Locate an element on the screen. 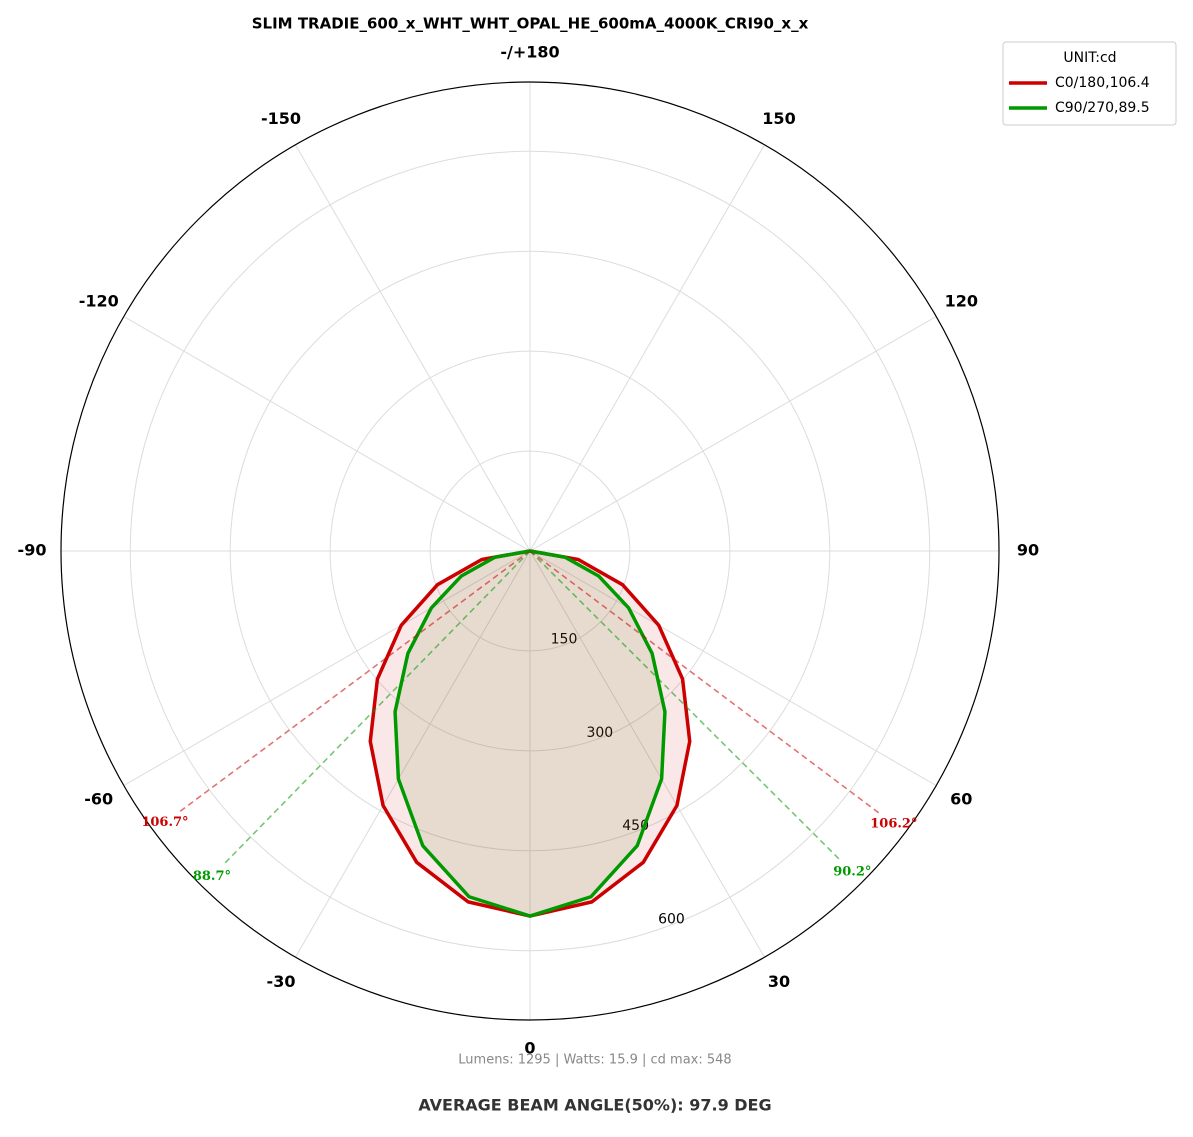  angle-tick-label: 0 is located at coordinates (529, 1048).